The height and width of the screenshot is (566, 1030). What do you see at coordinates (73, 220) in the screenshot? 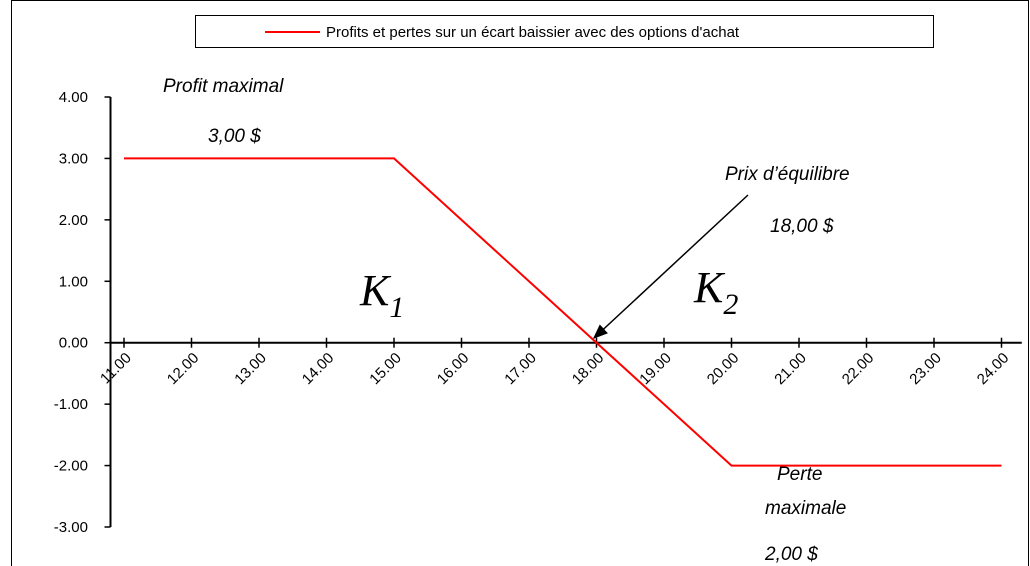
I see `y-tick-label: 2.00` at bounding box center [73, 220].